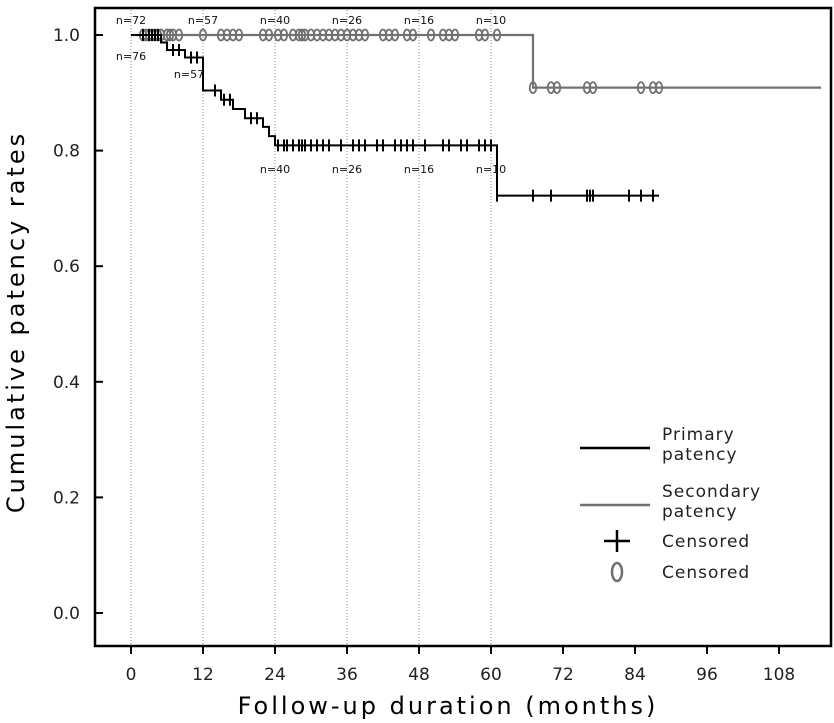  What do you see at coordinates (635, 675) in the screenshot?
I see `x-tick-label: 84` at bounding box center [635, 675].